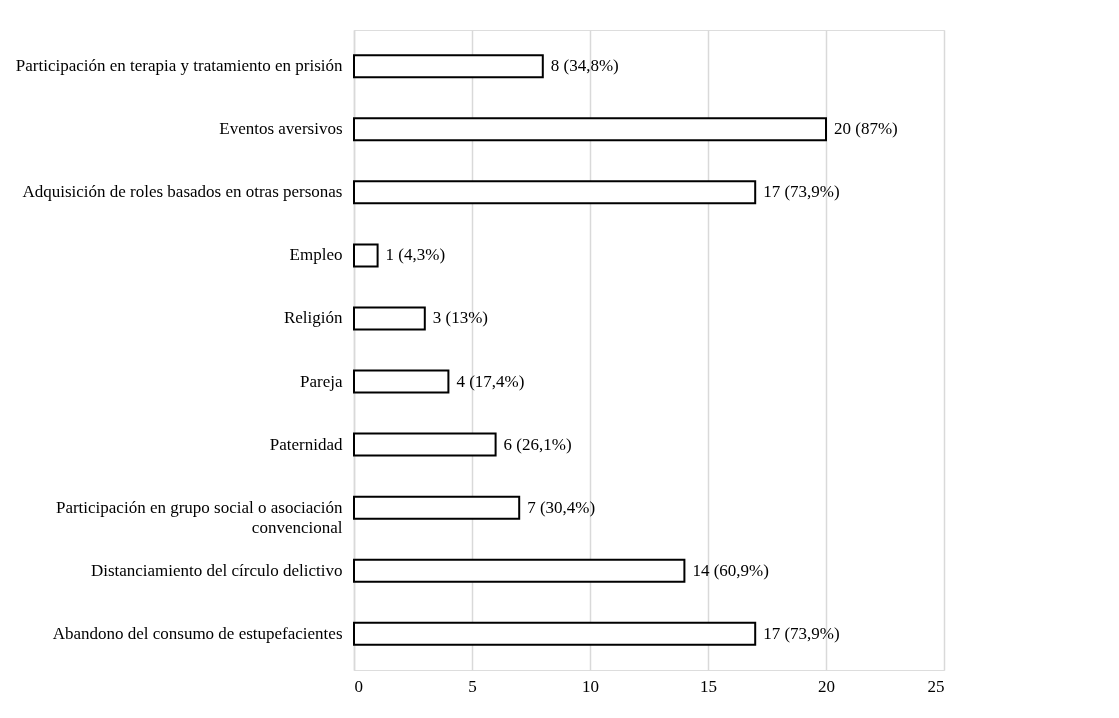 The width and height of the screenshot is (1119, 718). What do you see at coordinates (358, 686) in the screenshot?
I see `x-tick-label: 0` at bounding box center [358, 686].